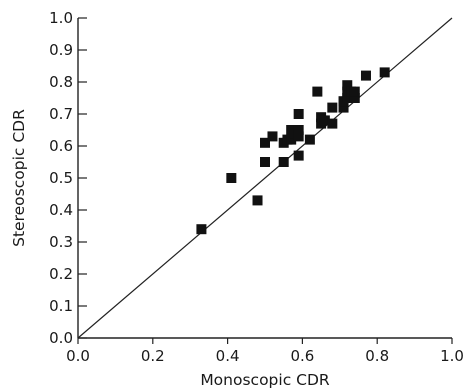 This screenshot has width=467, height=390. I want to click on x-tick-label: 0.2, so click(153, 356).